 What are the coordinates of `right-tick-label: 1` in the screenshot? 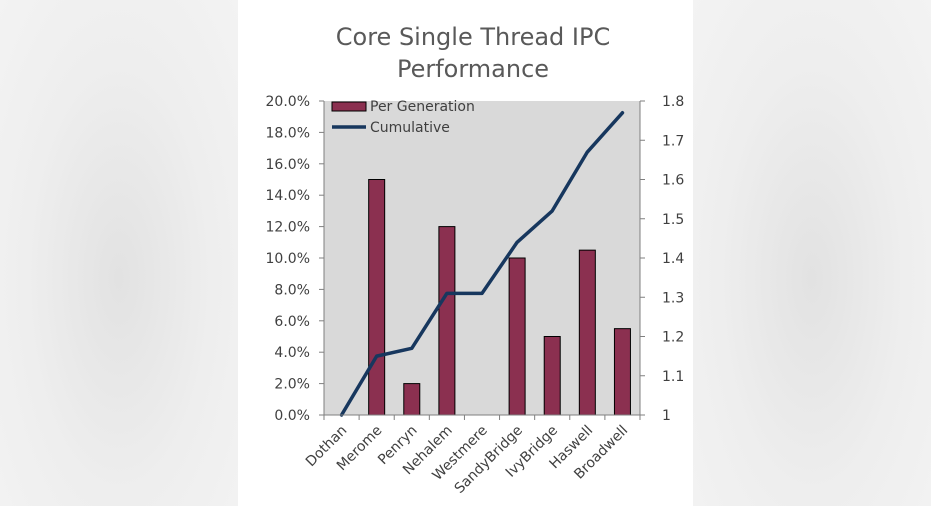 It's located at (666, 416).